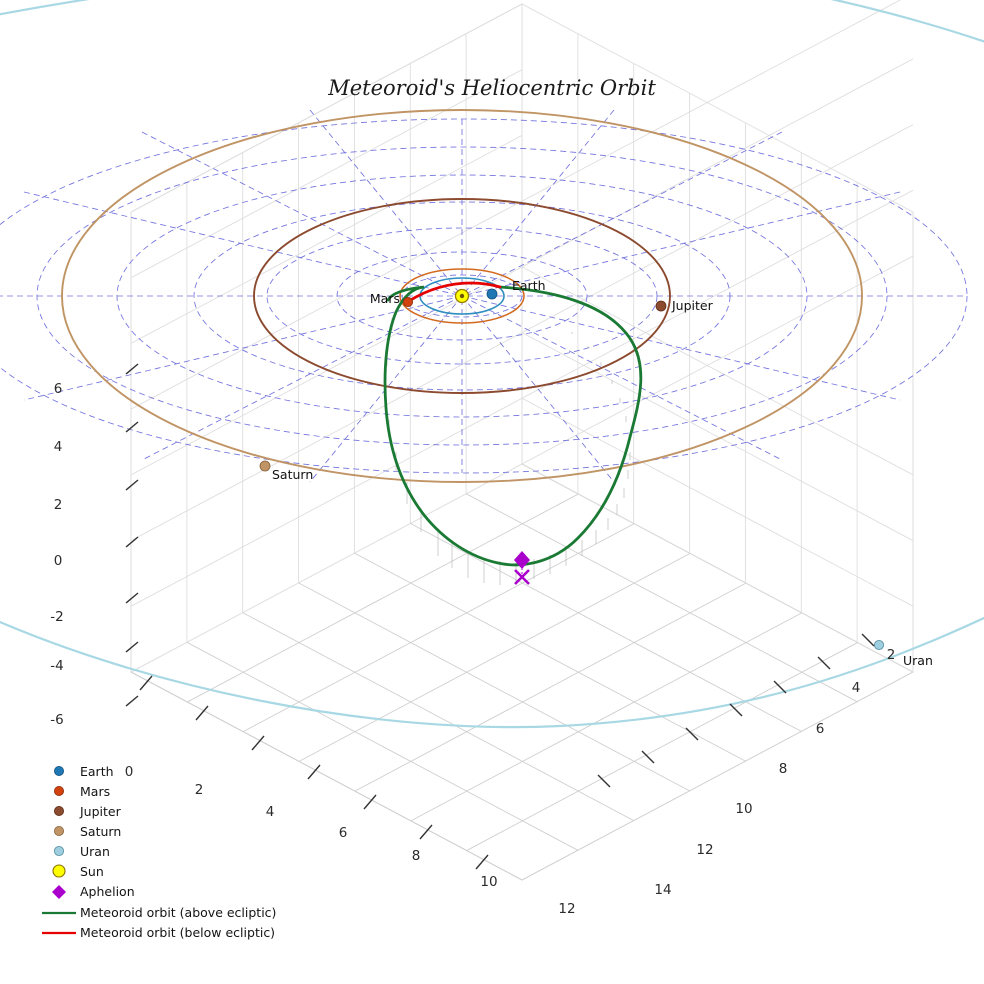 This screenshot has width=984, height=984. I want to click on x-tick-2: 4, so click(270, 812).